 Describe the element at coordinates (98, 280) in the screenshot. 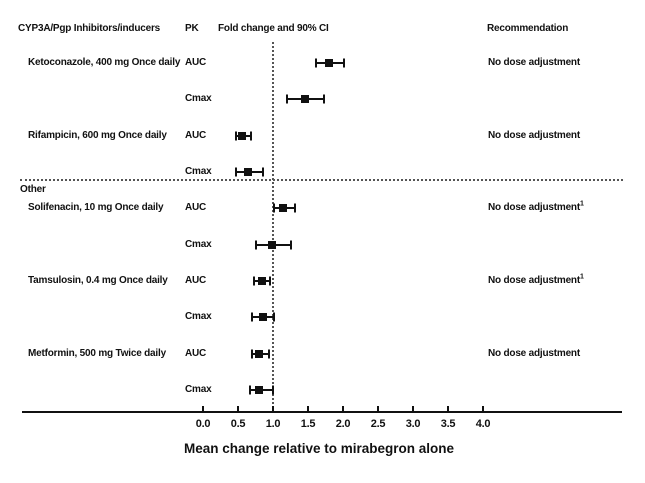

I see `drug-label: Tamsulosin, 0.4 mg Once daily` at that location.